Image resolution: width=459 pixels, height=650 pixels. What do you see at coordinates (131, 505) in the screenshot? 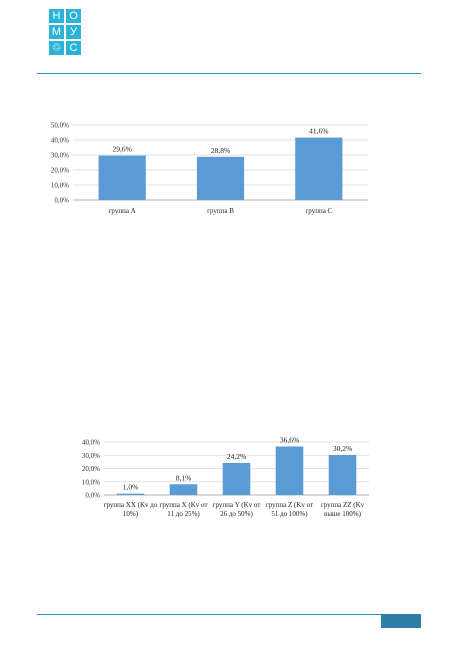
I see `category-label-line: группа XX (Kv до` at bounding box center [131, 505].